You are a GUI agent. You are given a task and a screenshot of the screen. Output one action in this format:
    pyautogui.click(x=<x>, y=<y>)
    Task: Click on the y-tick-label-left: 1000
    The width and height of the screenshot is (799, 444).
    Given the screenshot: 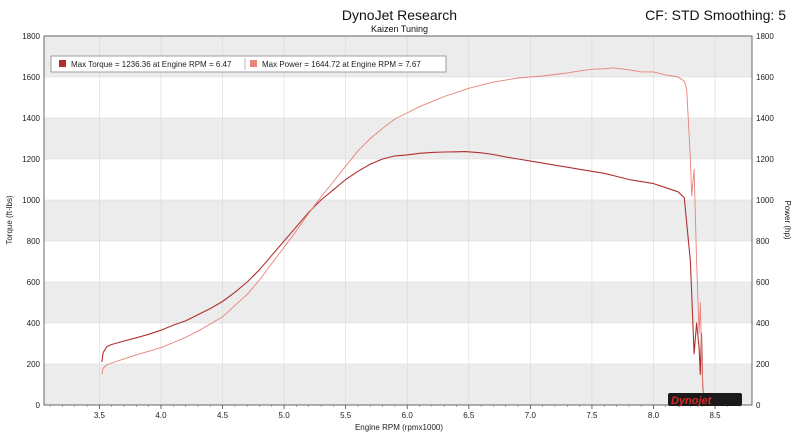 What is the action you would take?
    pyautogui.click(x=31, y=200)
    